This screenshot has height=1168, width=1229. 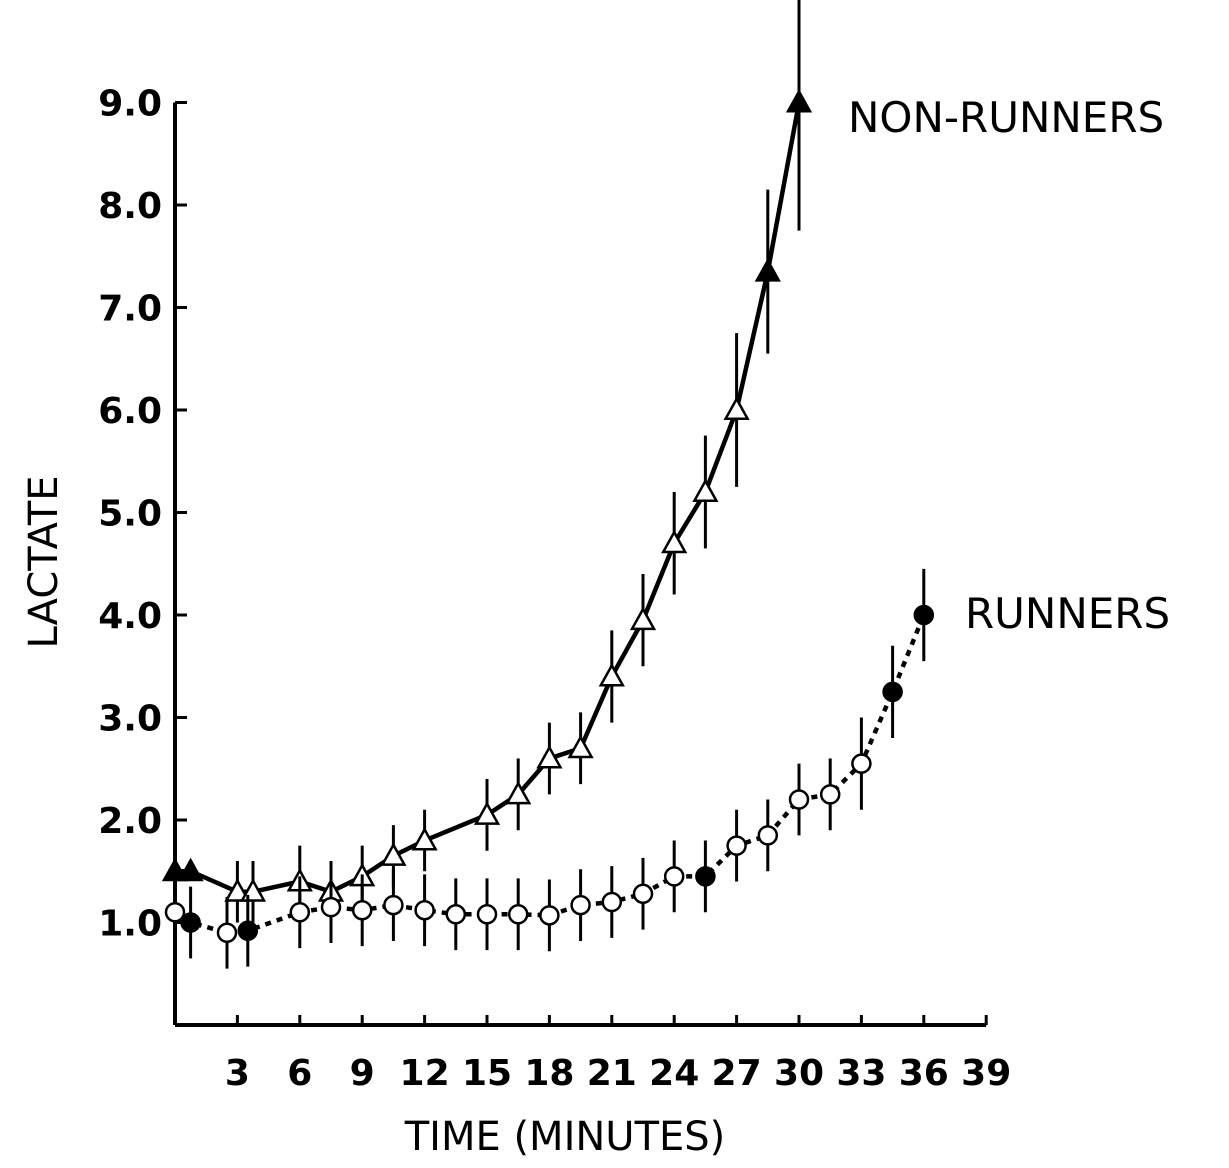 I want to click on x-tick-label-21: 21, so click(x=612, y=1073).